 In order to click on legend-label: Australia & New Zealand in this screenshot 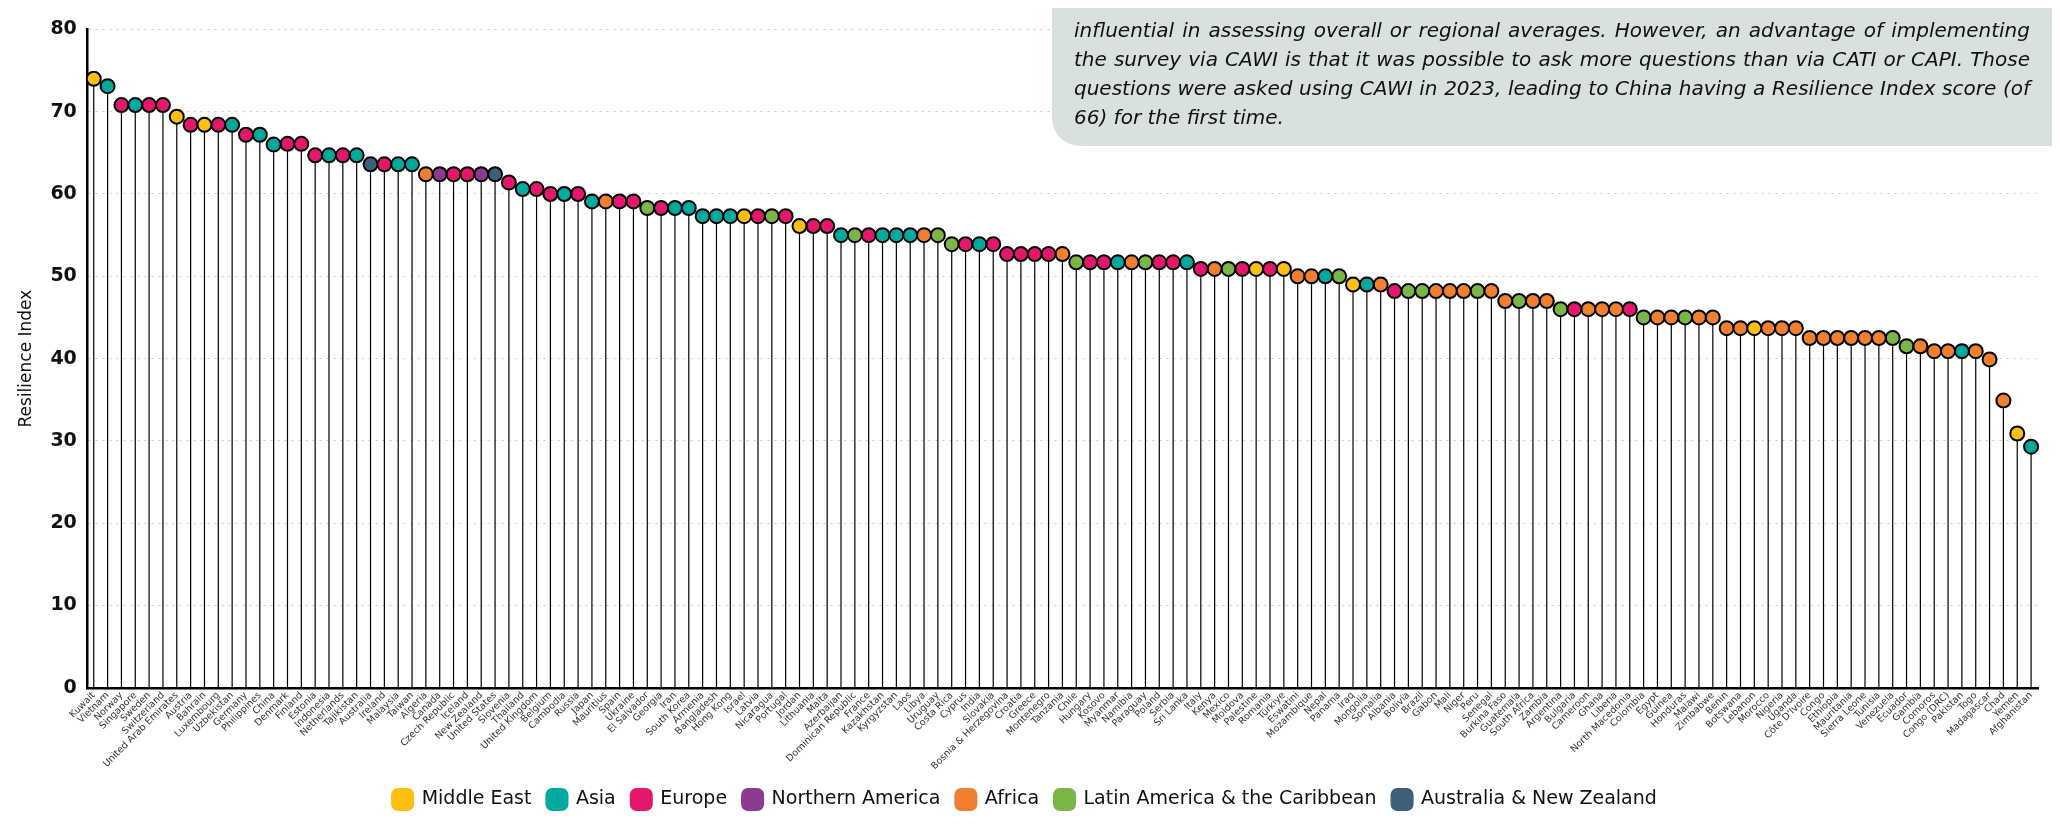, I will do `click(1539, 797)`.